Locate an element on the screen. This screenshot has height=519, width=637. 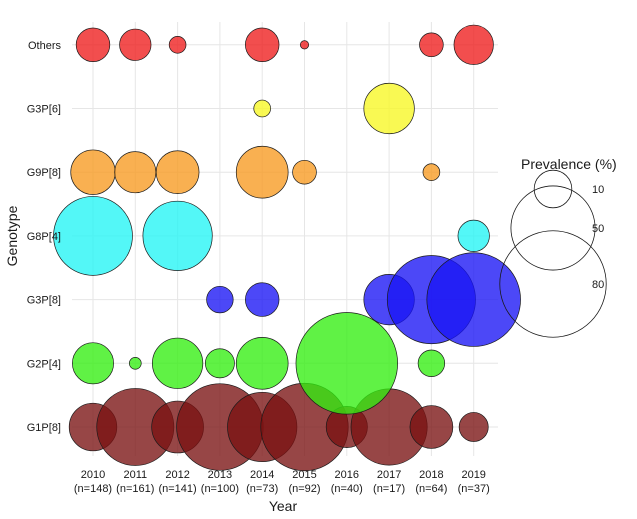
x-tick-count: (n=100) is located at coordinates (220, 489).